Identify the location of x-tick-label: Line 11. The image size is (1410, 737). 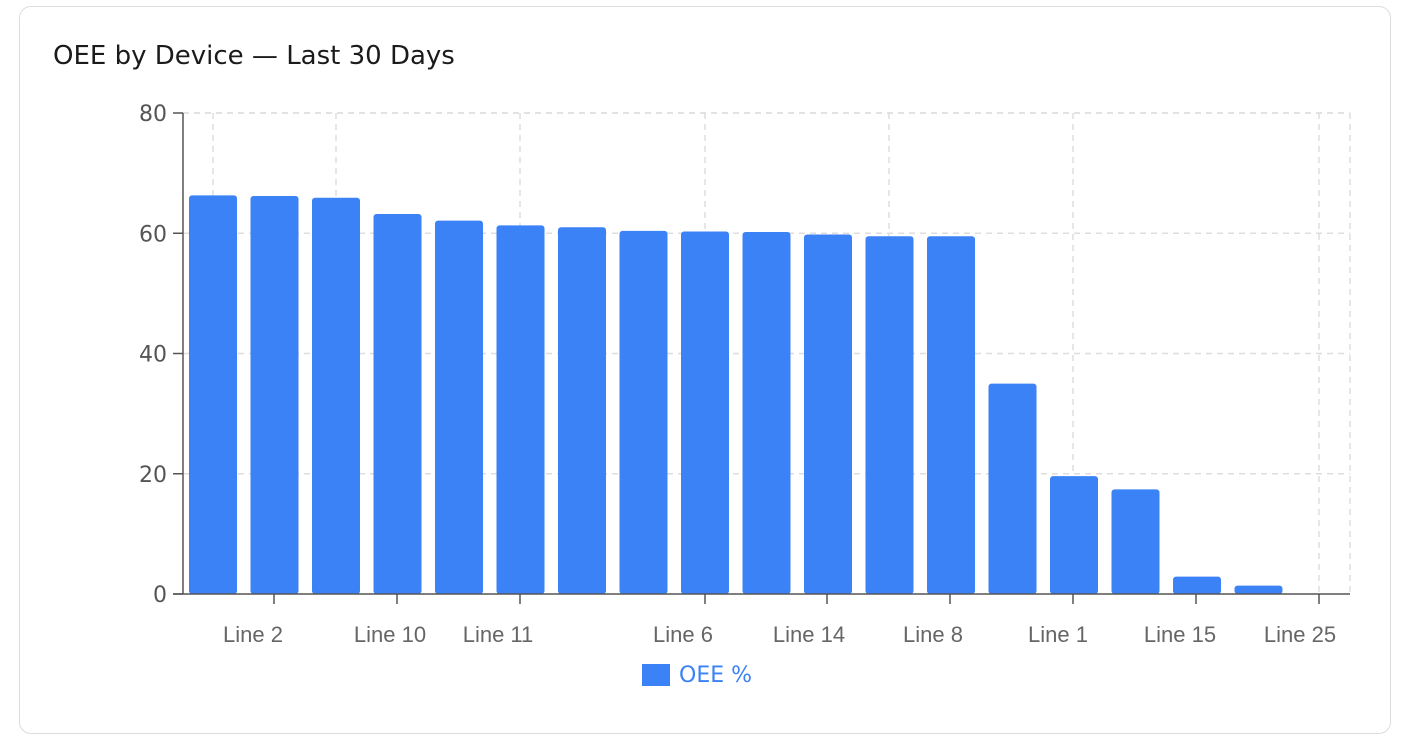
(498, 634).